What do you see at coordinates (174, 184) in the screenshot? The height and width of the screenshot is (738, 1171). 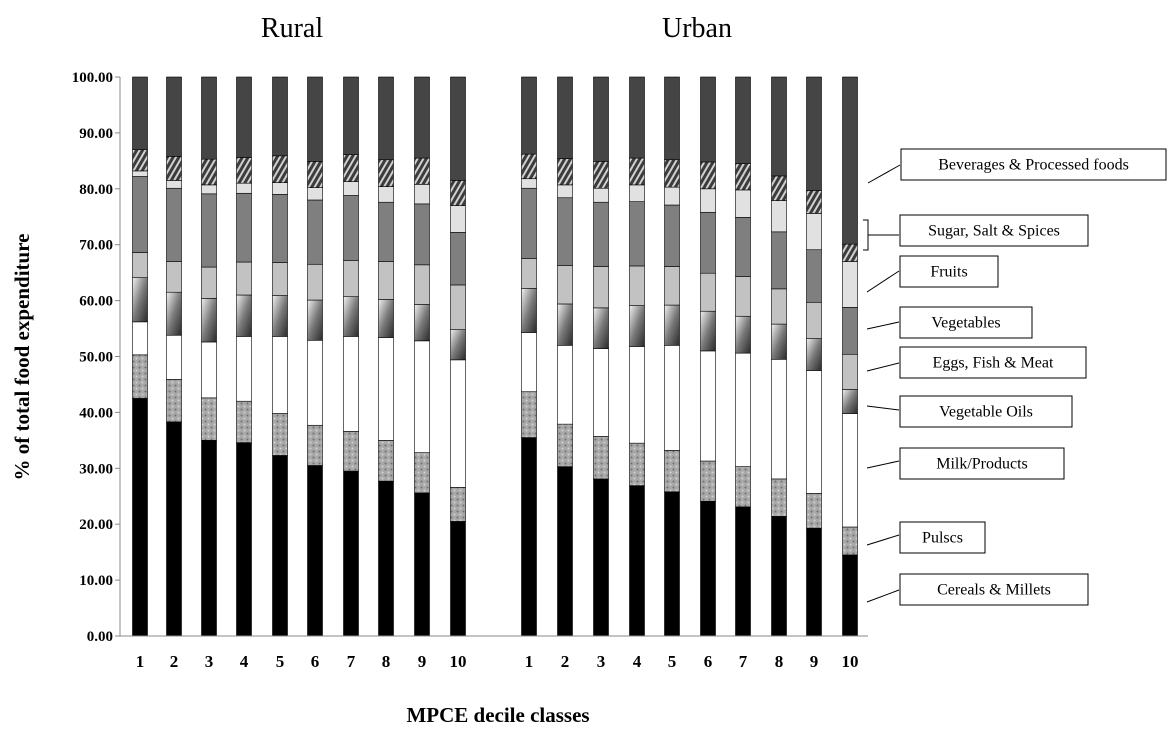 I see `bar-rural-2-fruits` at bounding box center [174, 184].